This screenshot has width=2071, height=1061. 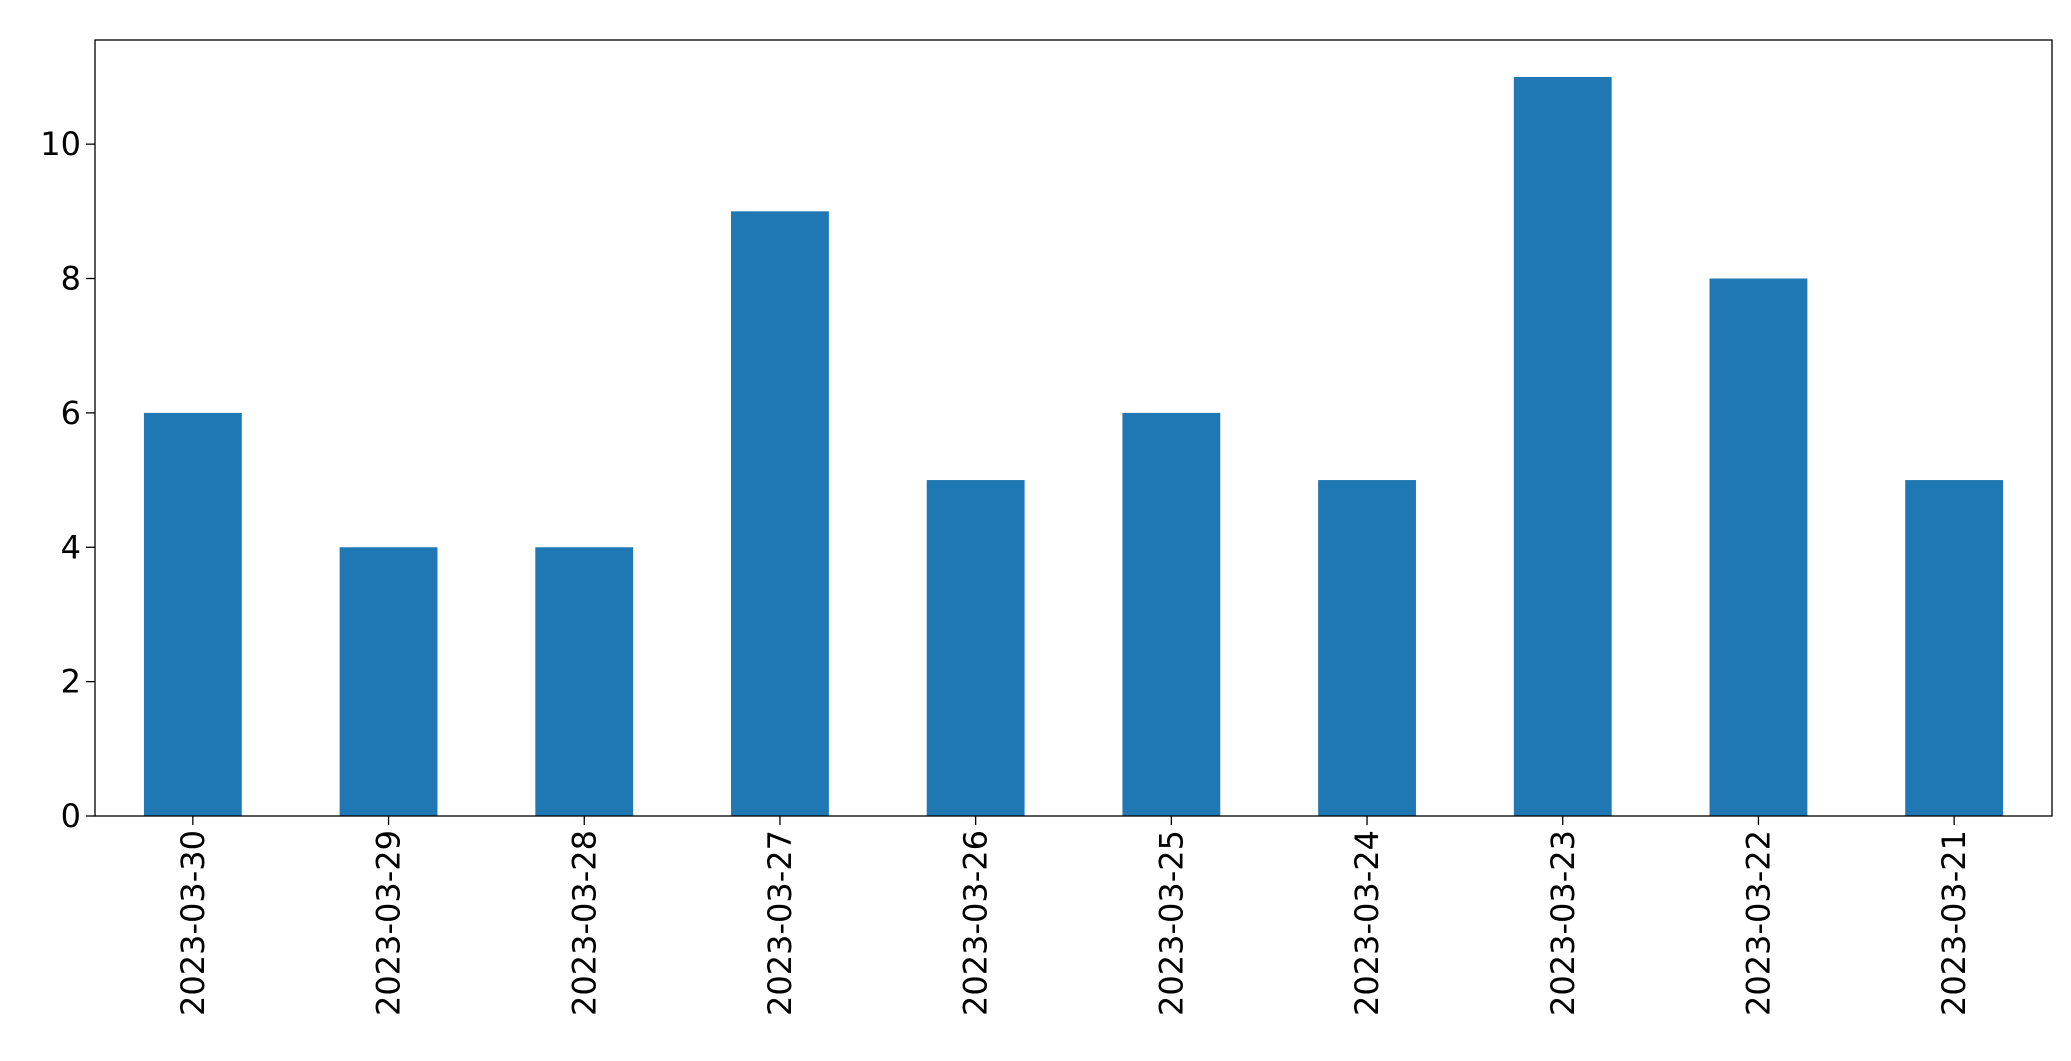 What do you see at coordinates (71, 279) in the screenshot?
I see `y-tick-label: 8` at bounding box center [71, 279].